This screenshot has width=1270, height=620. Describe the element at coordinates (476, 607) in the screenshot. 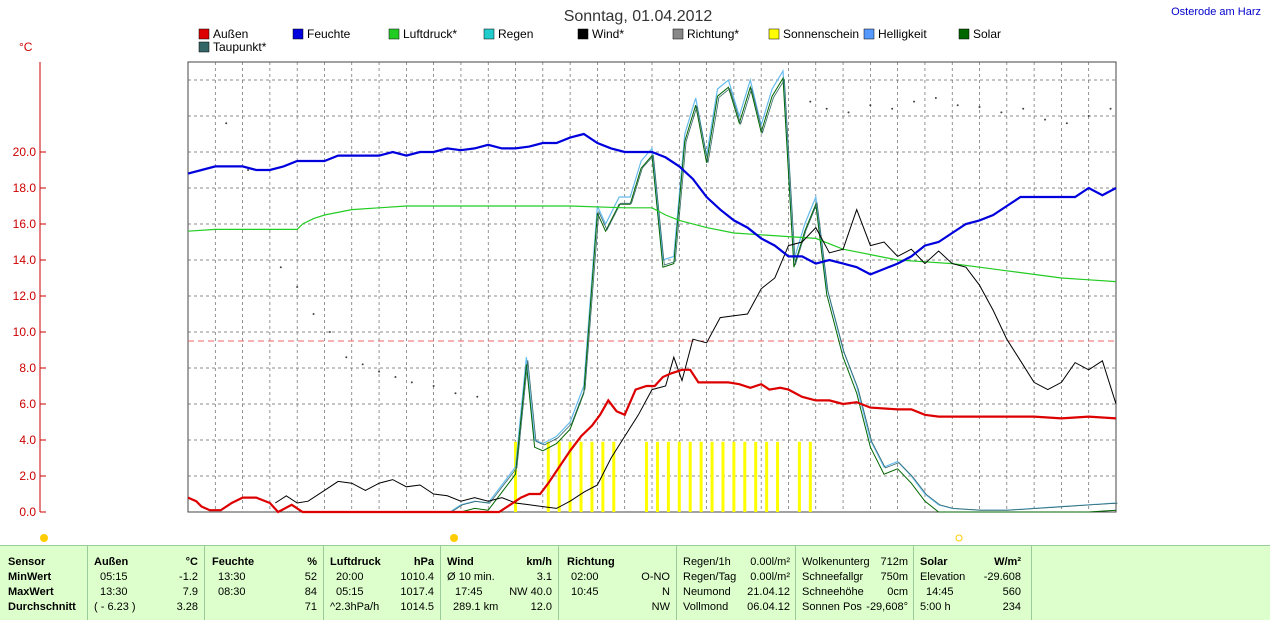

I see `wind-distance: 289.1 km` at that location.